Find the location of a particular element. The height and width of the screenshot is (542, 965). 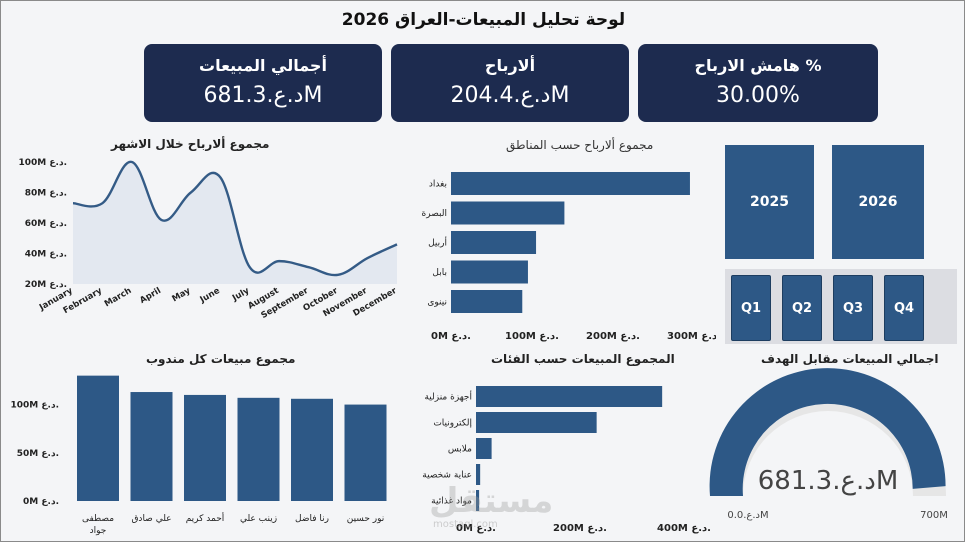

filter-quarter-q2: Q2 is located at coordinates (802, 308).